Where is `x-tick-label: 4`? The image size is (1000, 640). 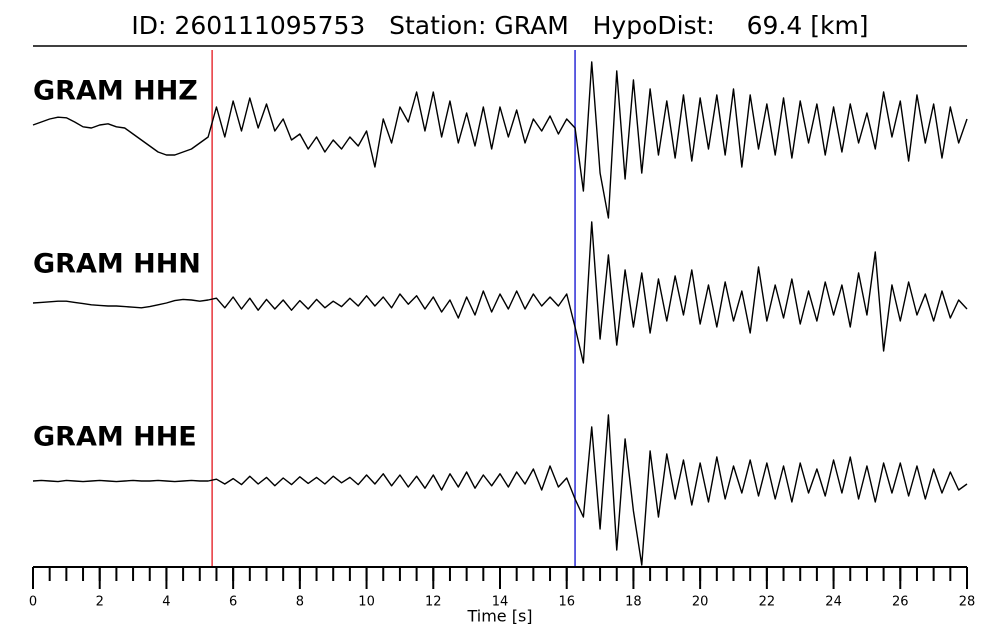 x-tick-label: 4 is located at coordinates (166, 602).